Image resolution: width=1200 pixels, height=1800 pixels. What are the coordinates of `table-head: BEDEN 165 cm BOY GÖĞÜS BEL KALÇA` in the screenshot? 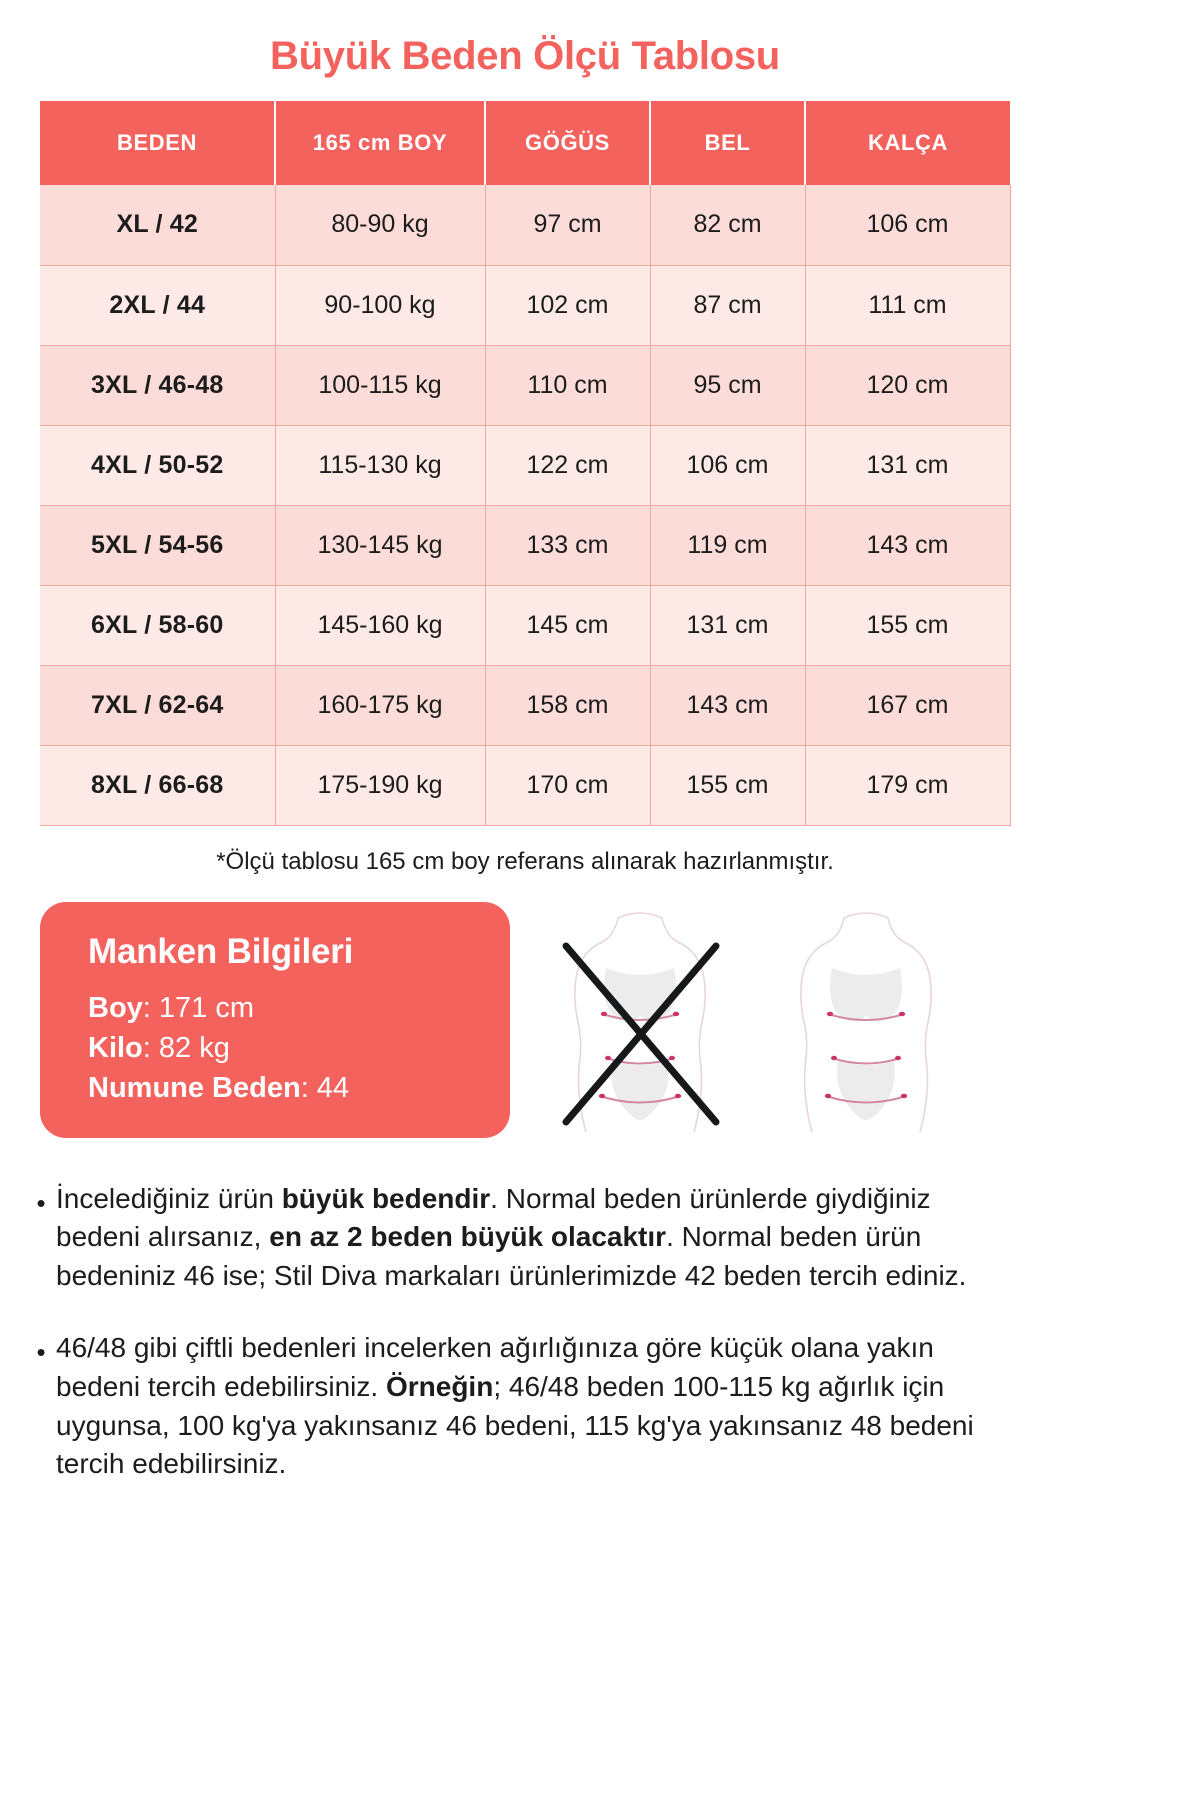 It's located at (525, 143).